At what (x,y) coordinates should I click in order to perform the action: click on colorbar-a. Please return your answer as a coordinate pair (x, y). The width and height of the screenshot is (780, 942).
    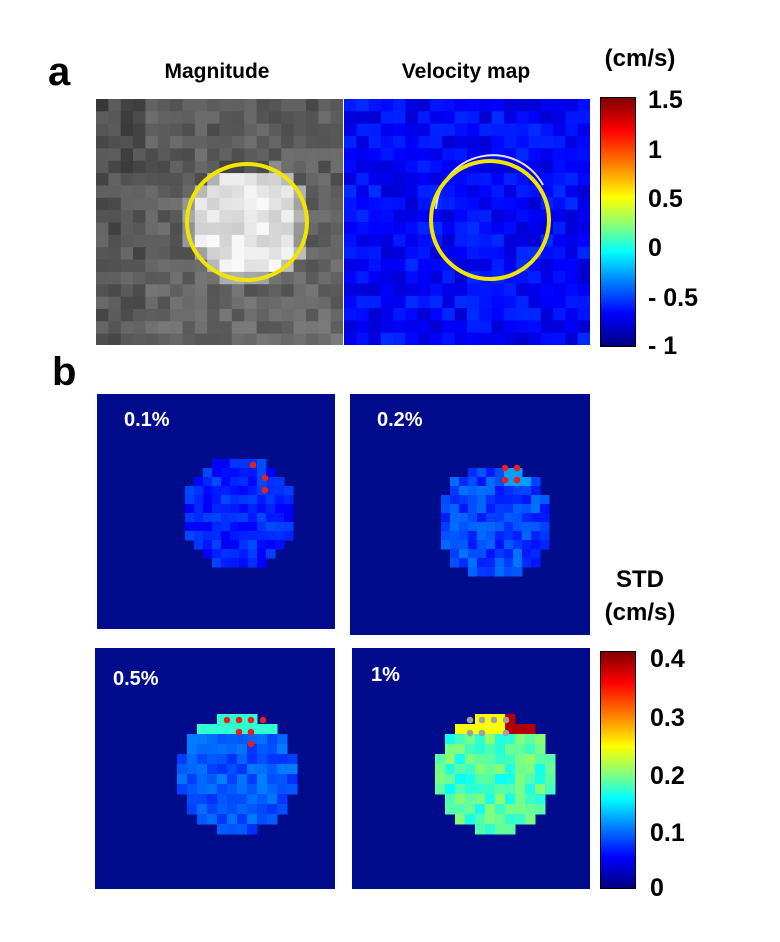
    Looking at the image, I should click on (618, 222).